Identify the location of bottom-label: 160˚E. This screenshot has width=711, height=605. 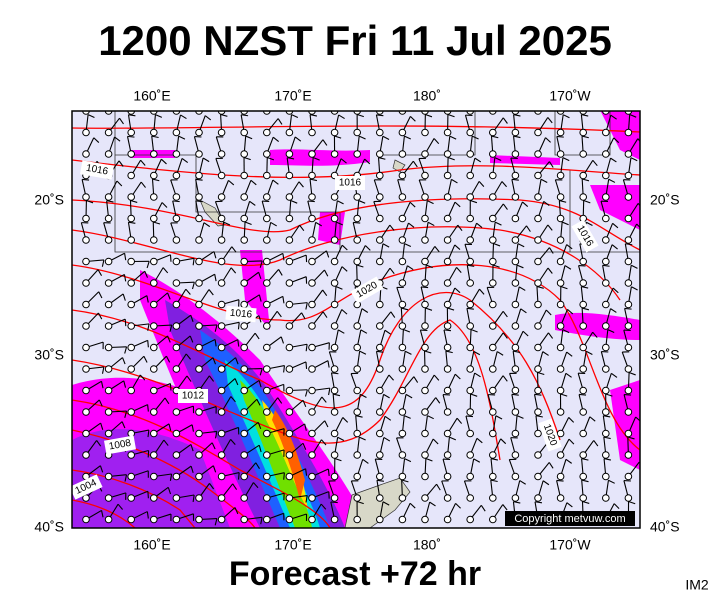
(151, 545).